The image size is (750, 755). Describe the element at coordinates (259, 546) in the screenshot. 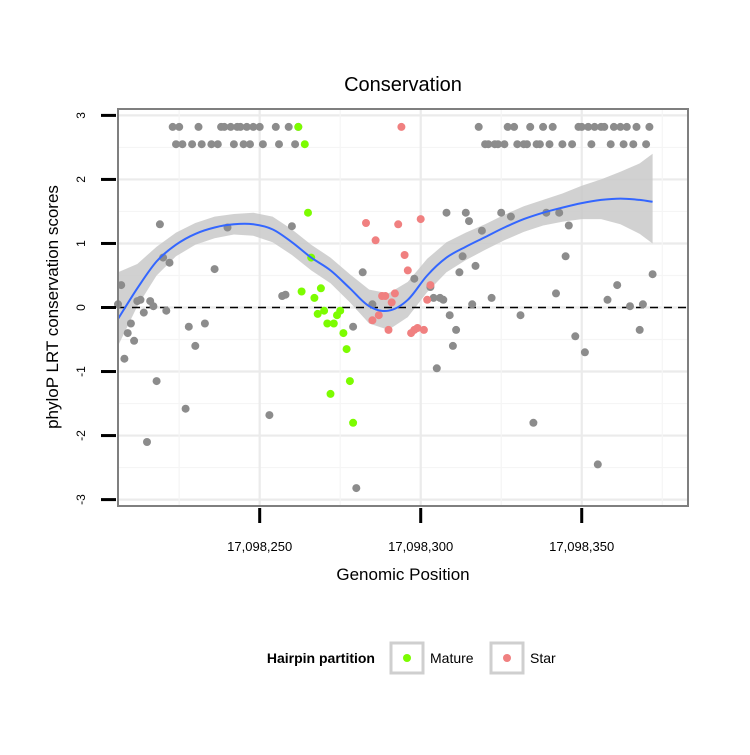

I see `x-tick-label: 17,098,250` at that location.